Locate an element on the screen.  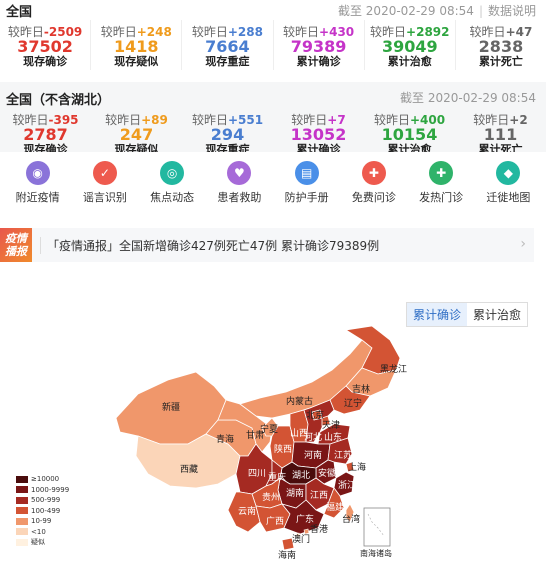
quick-link-nearby: ◉ 附近疫情 is located at coordinates (37, 187).